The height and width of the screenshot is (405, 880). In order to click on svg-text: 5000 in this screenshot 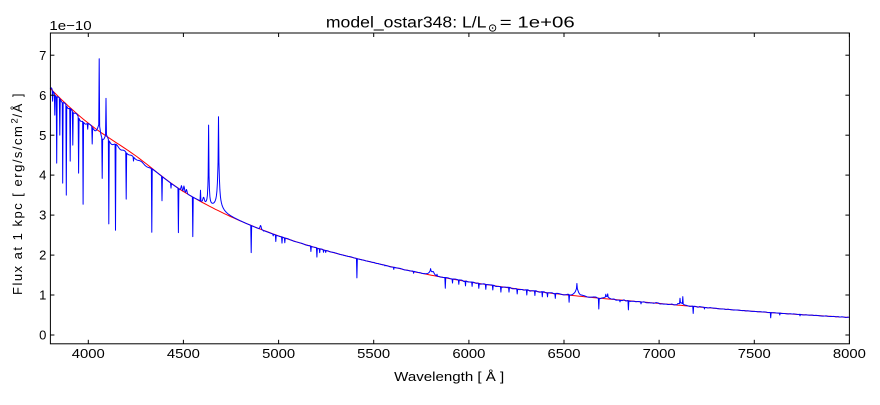, I will do `click(278, 353)`.